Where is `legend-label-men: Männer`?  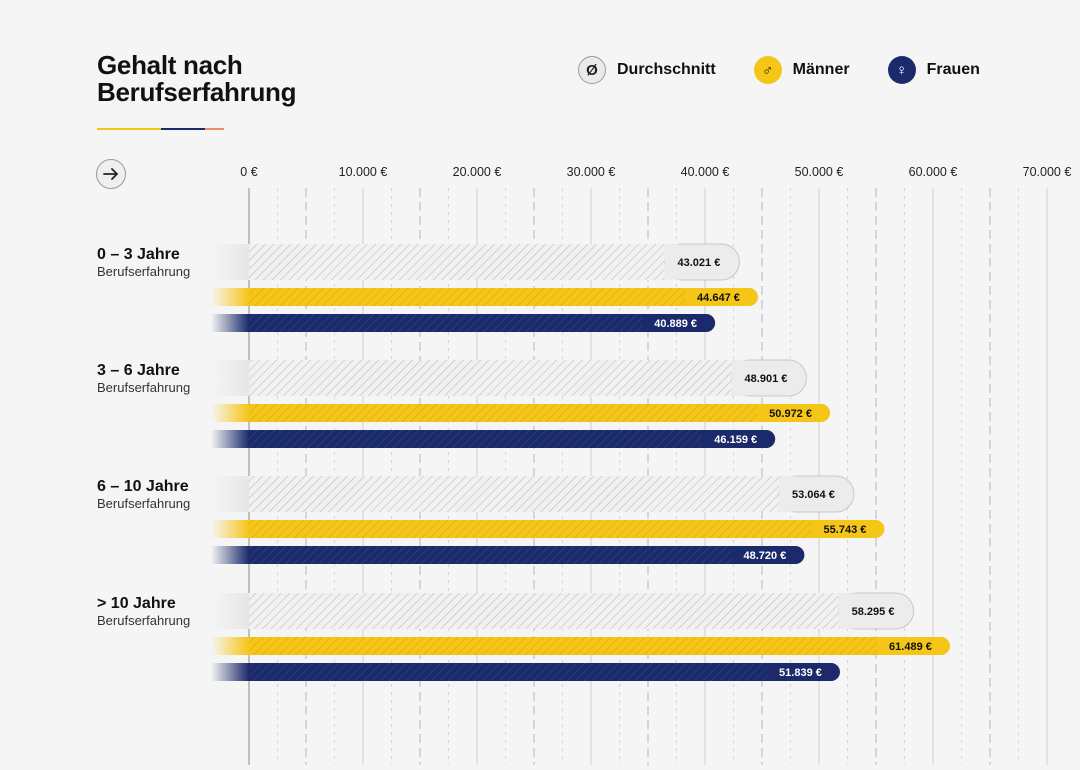
legend-label-men: Männer is located at coordinates (821, 69).